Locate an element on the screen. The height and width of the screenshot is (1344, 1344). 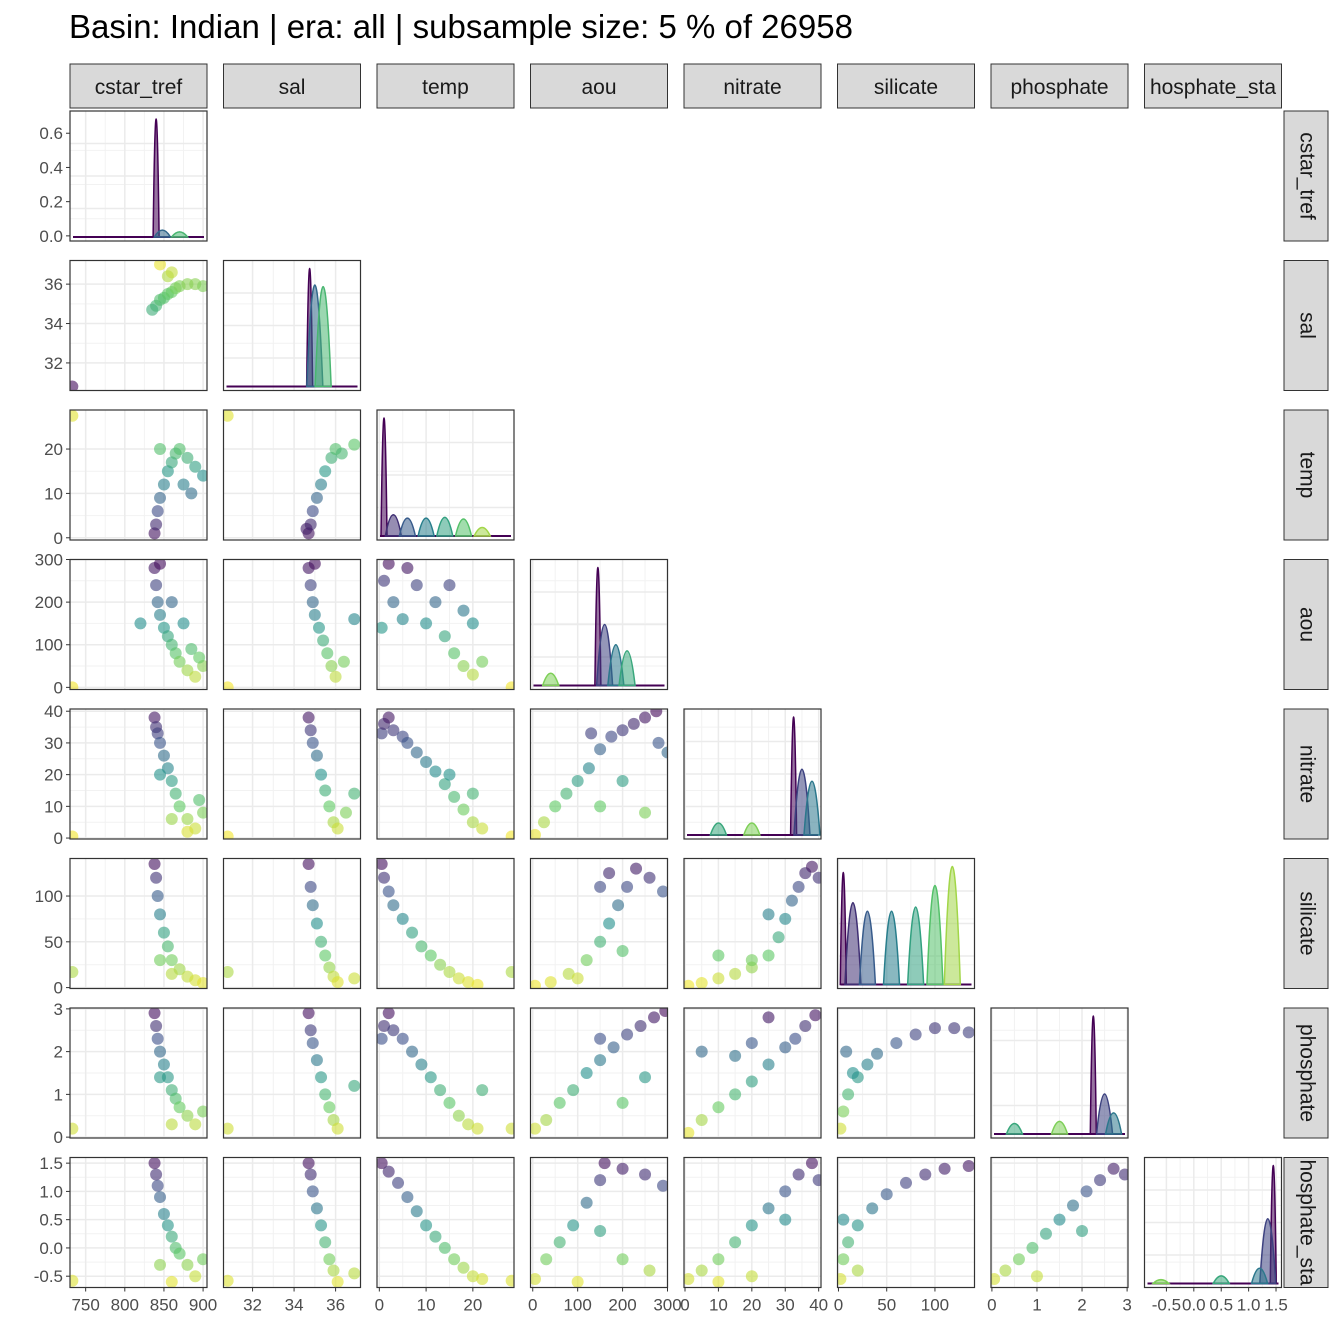
panel-silicate-vs-cstar_tref is located at coordinates (138, 923).